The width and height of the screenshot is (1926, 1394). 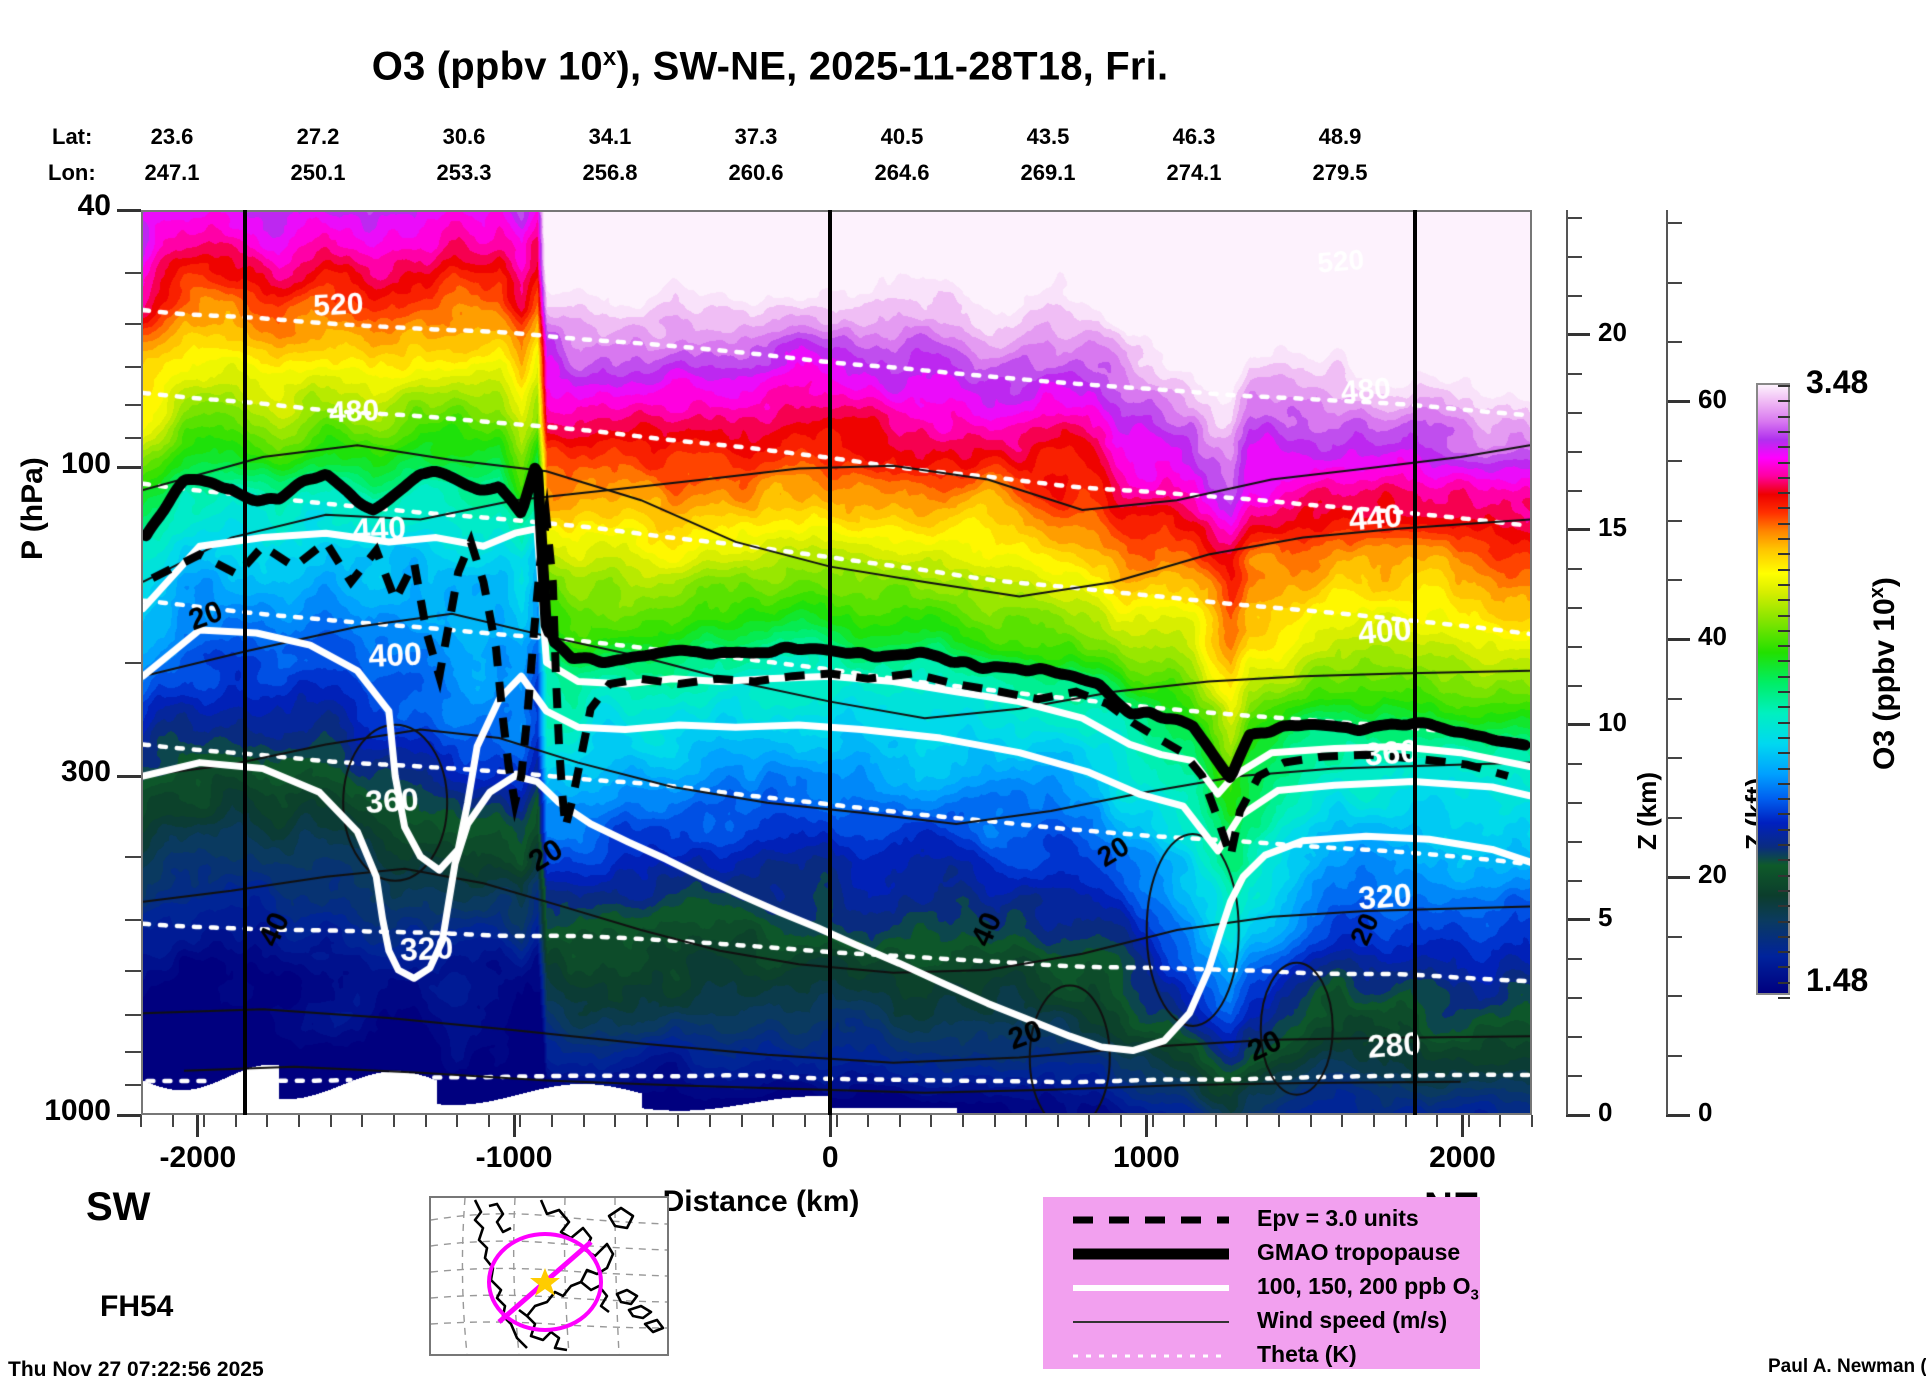 I want to click on z-km-axis: Z (km), so click(x=1626, y=662).